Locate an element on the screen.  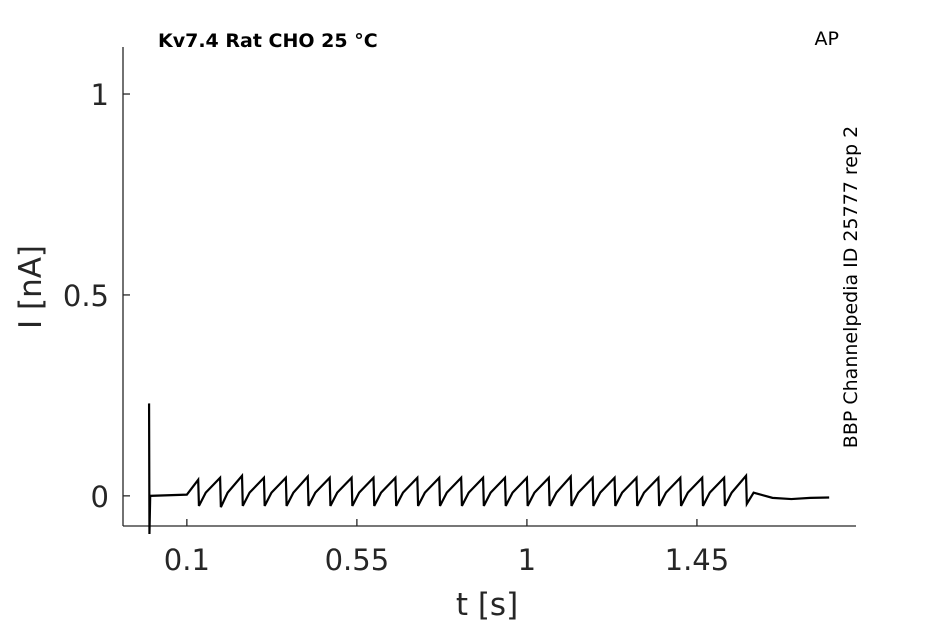
chart-label: AP is located at coordinates (827, 39).